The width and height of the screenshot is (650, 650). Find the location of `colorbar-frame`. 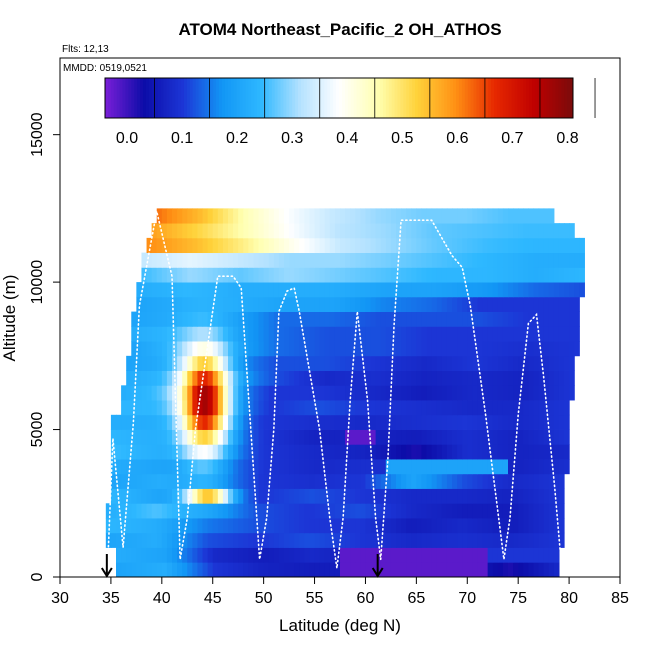

colorbar-frame is located at coordinates (339, 98).